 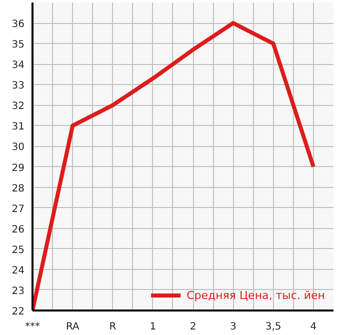 I want to click on y-tick-label: 23, so click(x=18, y=291).